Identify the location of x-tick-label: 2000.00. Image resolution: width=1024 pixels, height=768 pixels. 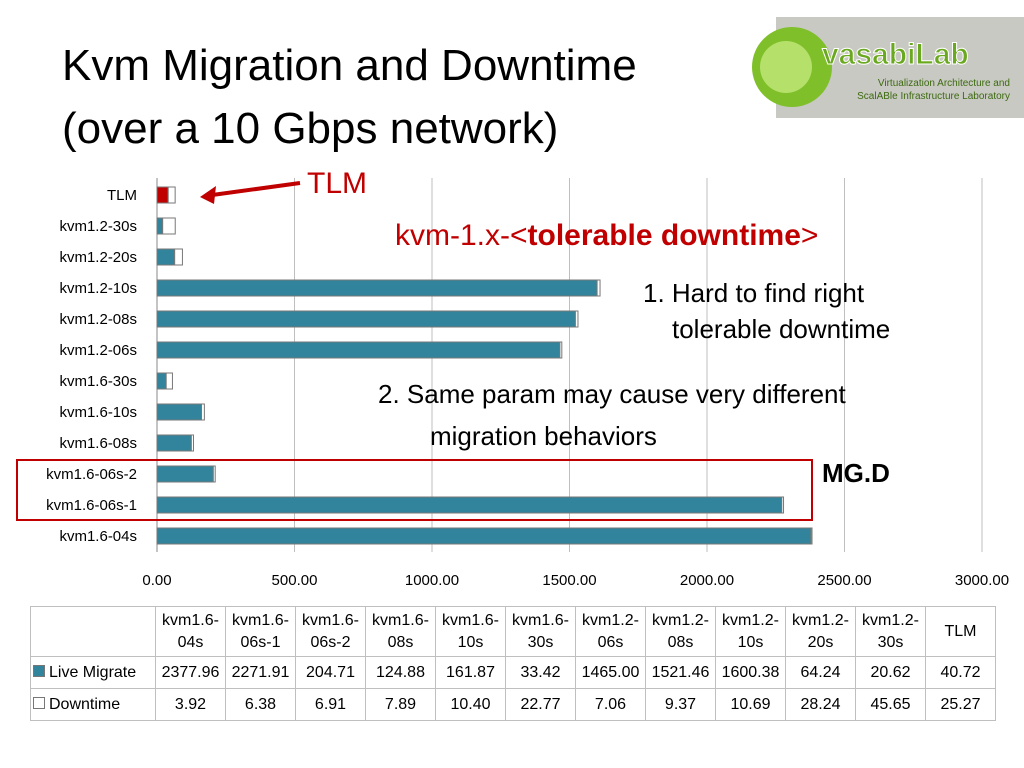
(707, 580).